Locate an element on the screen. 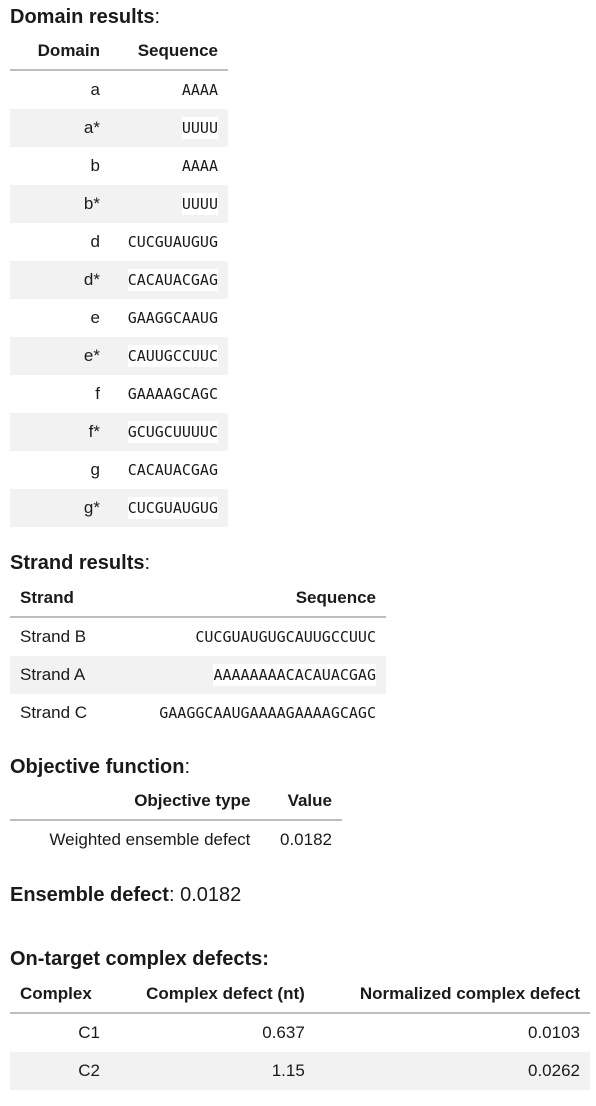  domain-name-cell: f is located at coordinates (97, 393).